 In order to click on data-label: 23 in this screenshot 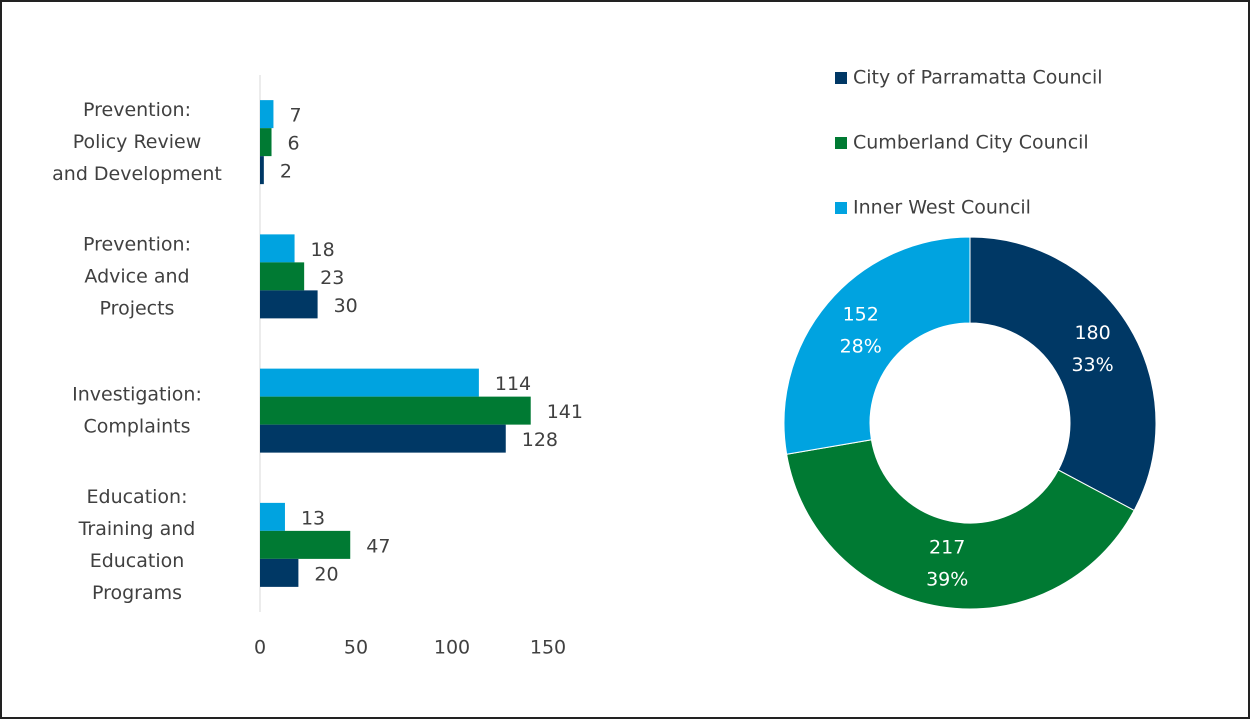, I will do `click(332, 278)`.